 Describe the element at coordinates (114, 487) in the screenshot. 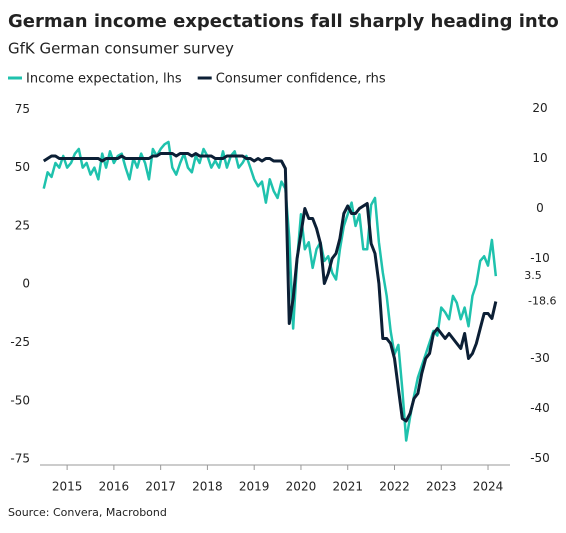

I see `x-tick-label: 2016` at that location.